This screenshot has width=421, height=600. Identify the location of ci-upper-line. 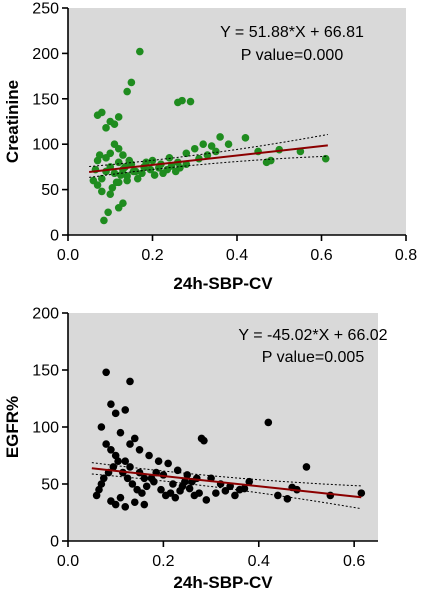
(208, 150).